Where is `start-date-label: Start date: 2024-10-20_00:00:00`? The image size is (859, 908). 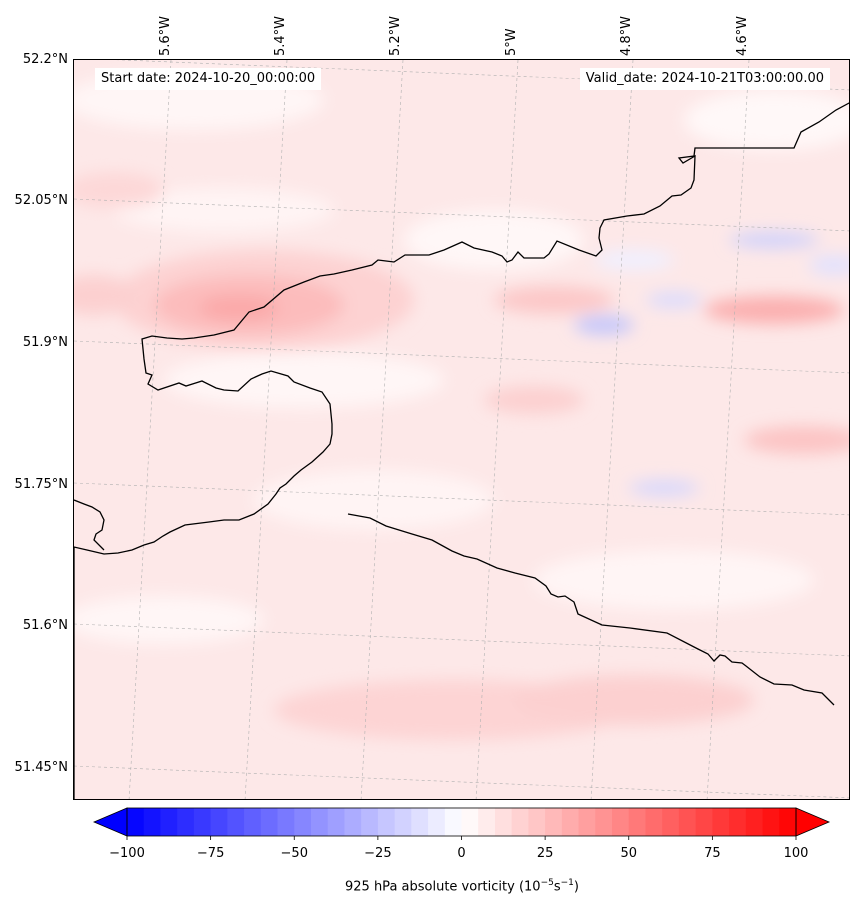
start-date-label: Start date: 2024-10-20_00:00:00 is located at coordinates (208, 79).